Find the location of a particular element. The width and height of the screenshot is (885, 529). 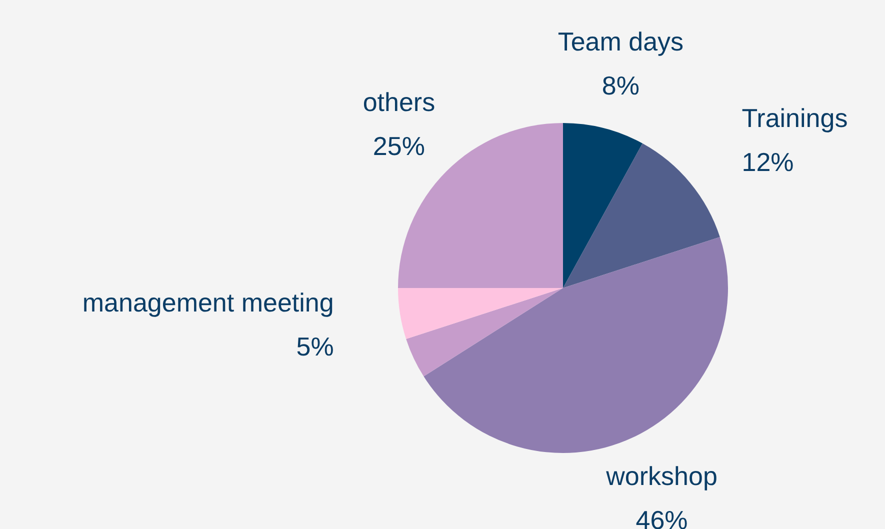

slice-label: Trainings is located at coordinates (795, 118).